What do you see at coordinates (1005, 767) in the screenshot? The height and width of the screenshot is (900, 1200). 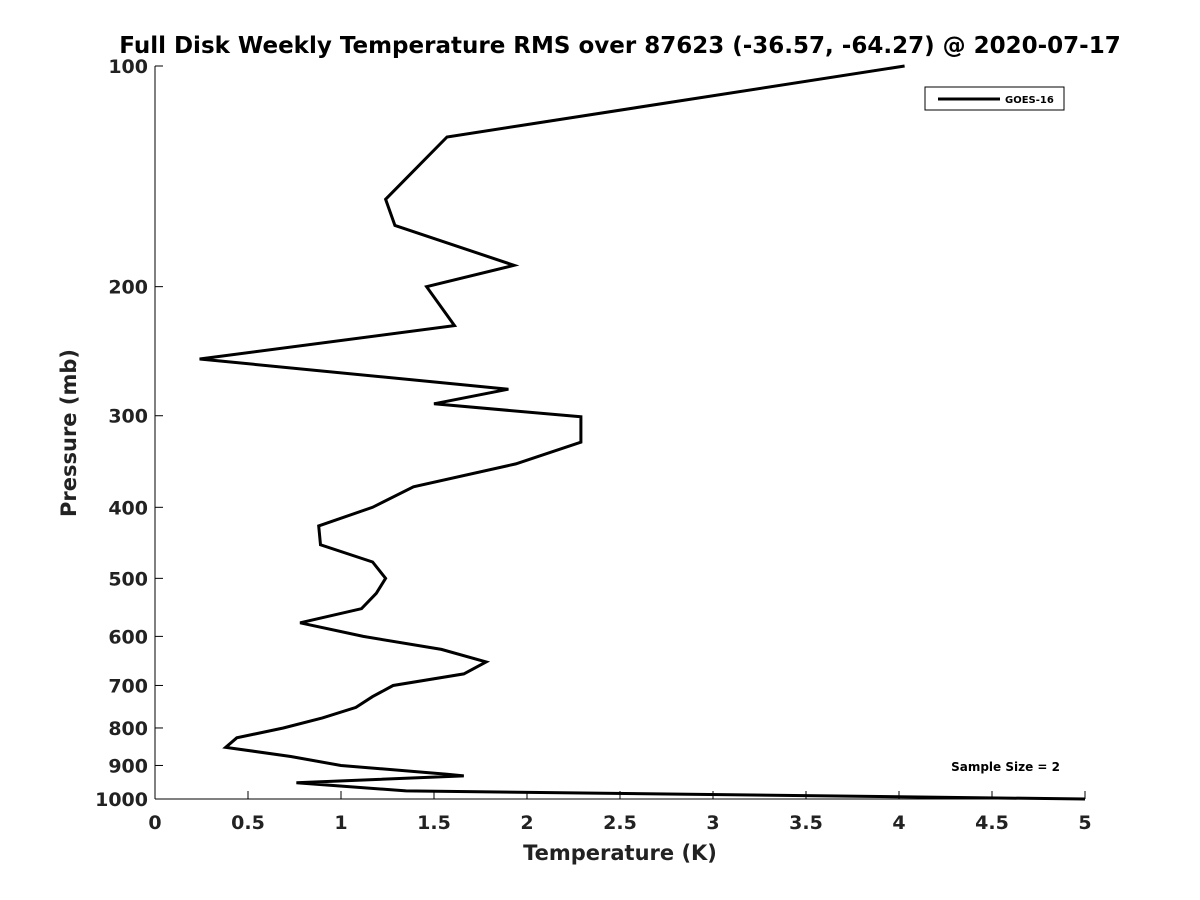 I see `sample-size-annotation: Sample Size = 2` at bounding box center [1005, 767].